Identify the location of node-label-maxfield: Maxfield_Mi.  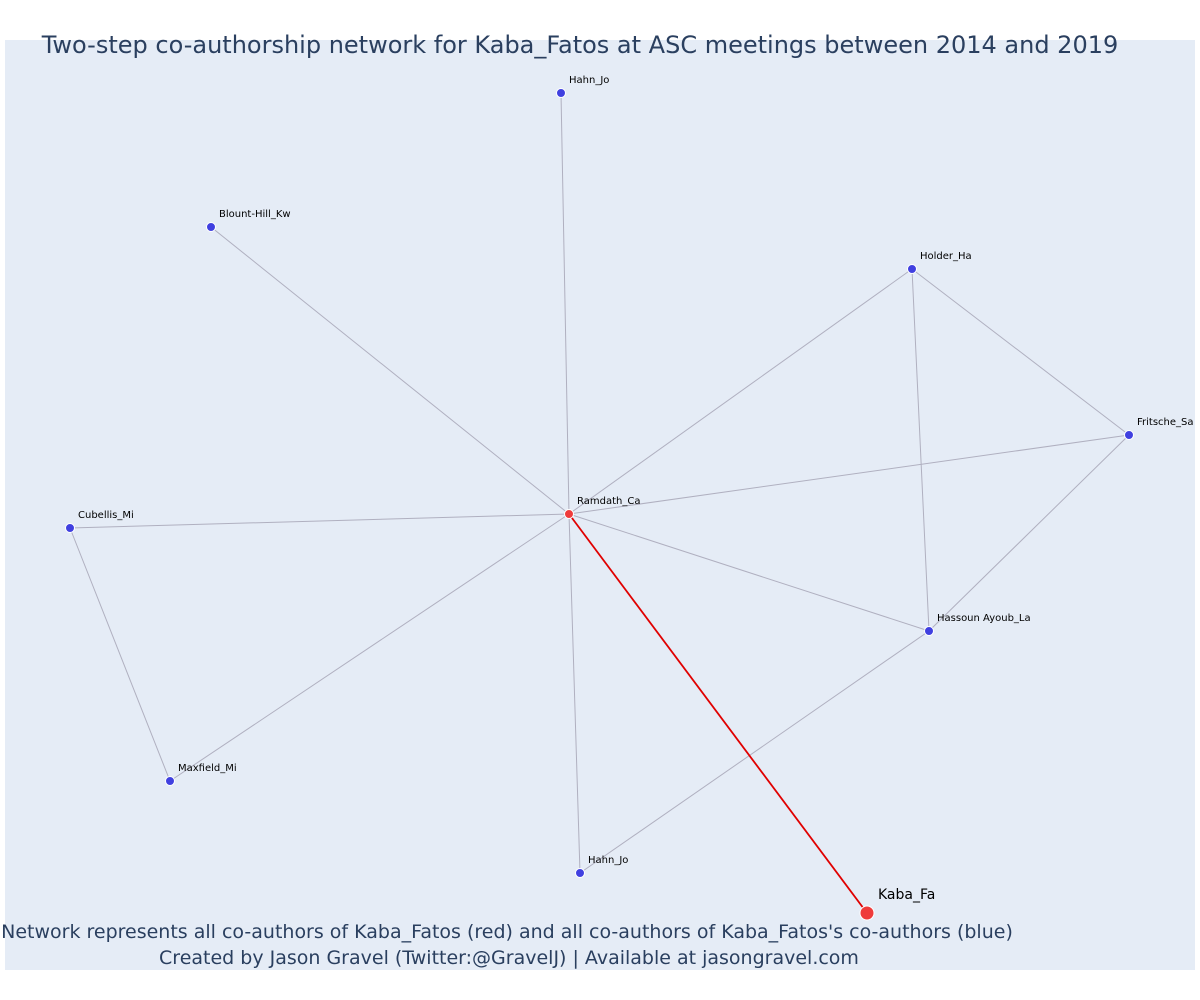
(207, 768).